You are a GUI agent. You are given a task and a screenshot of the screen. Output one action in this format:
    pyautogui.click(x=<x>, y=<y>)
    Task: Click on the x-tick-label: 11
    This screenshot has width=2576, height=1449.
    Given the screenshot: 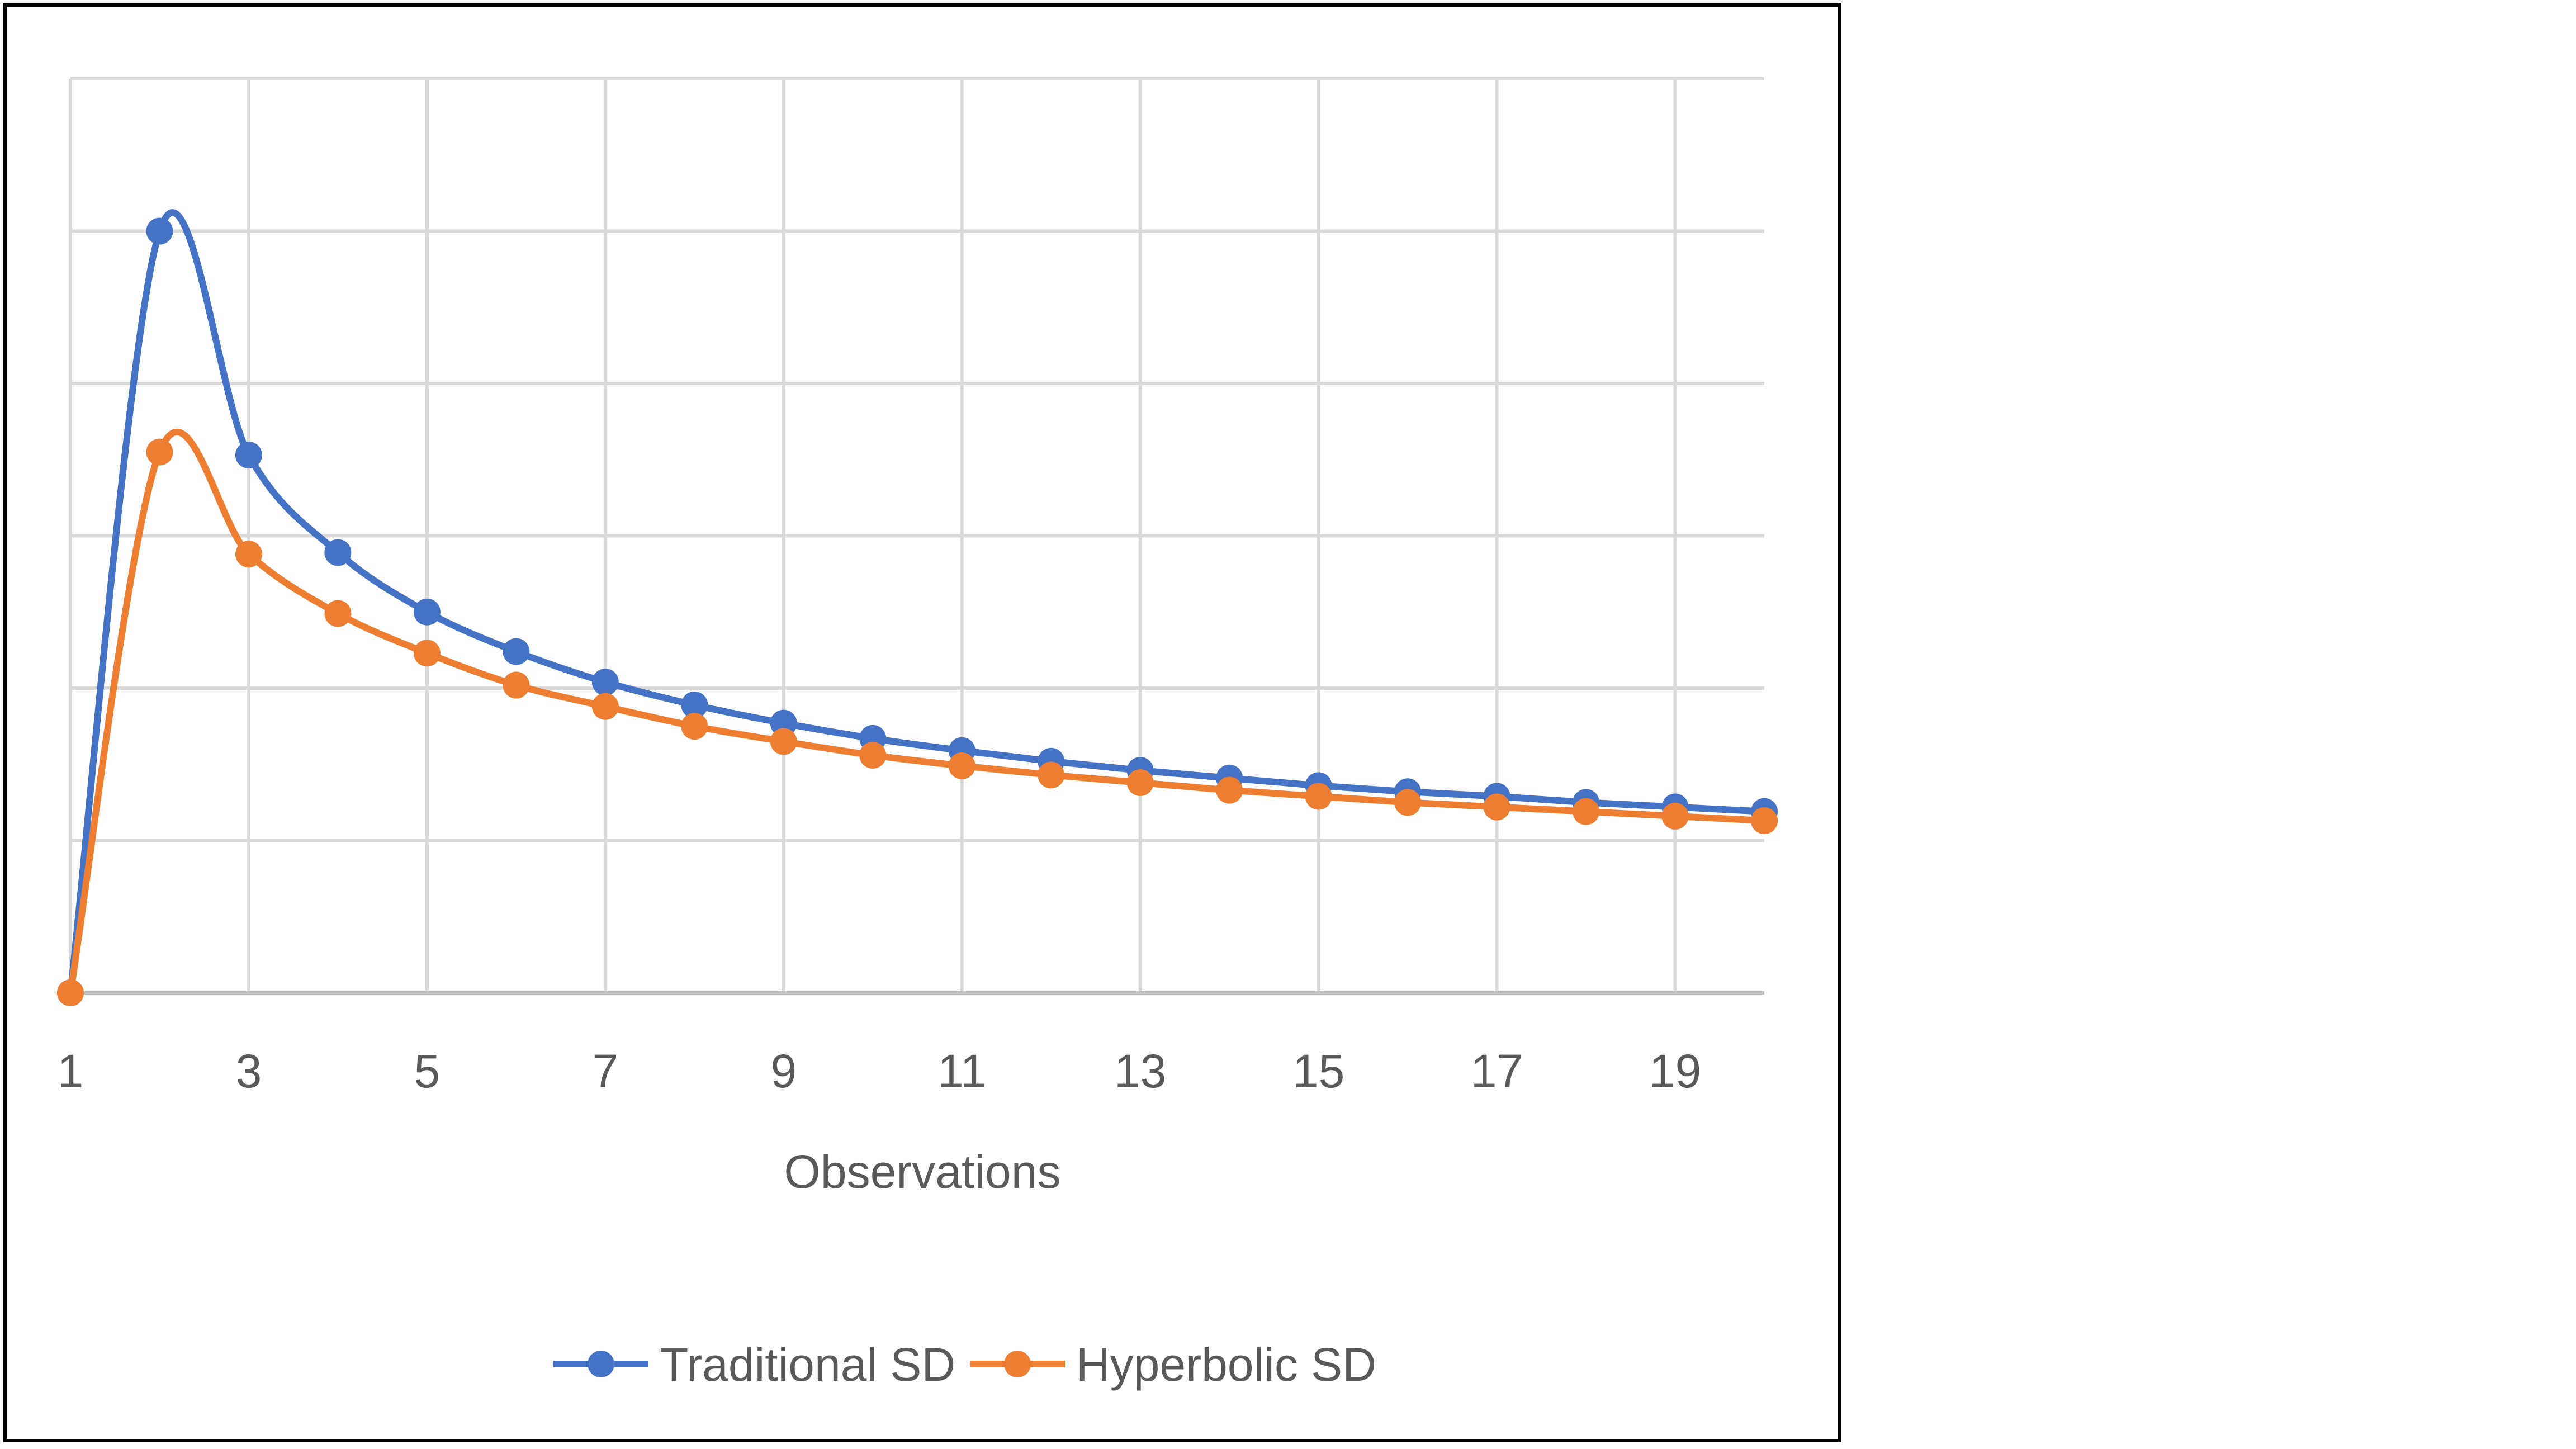 What is the action you would take?
    pyautogui.click(x=962, y=1071)
    